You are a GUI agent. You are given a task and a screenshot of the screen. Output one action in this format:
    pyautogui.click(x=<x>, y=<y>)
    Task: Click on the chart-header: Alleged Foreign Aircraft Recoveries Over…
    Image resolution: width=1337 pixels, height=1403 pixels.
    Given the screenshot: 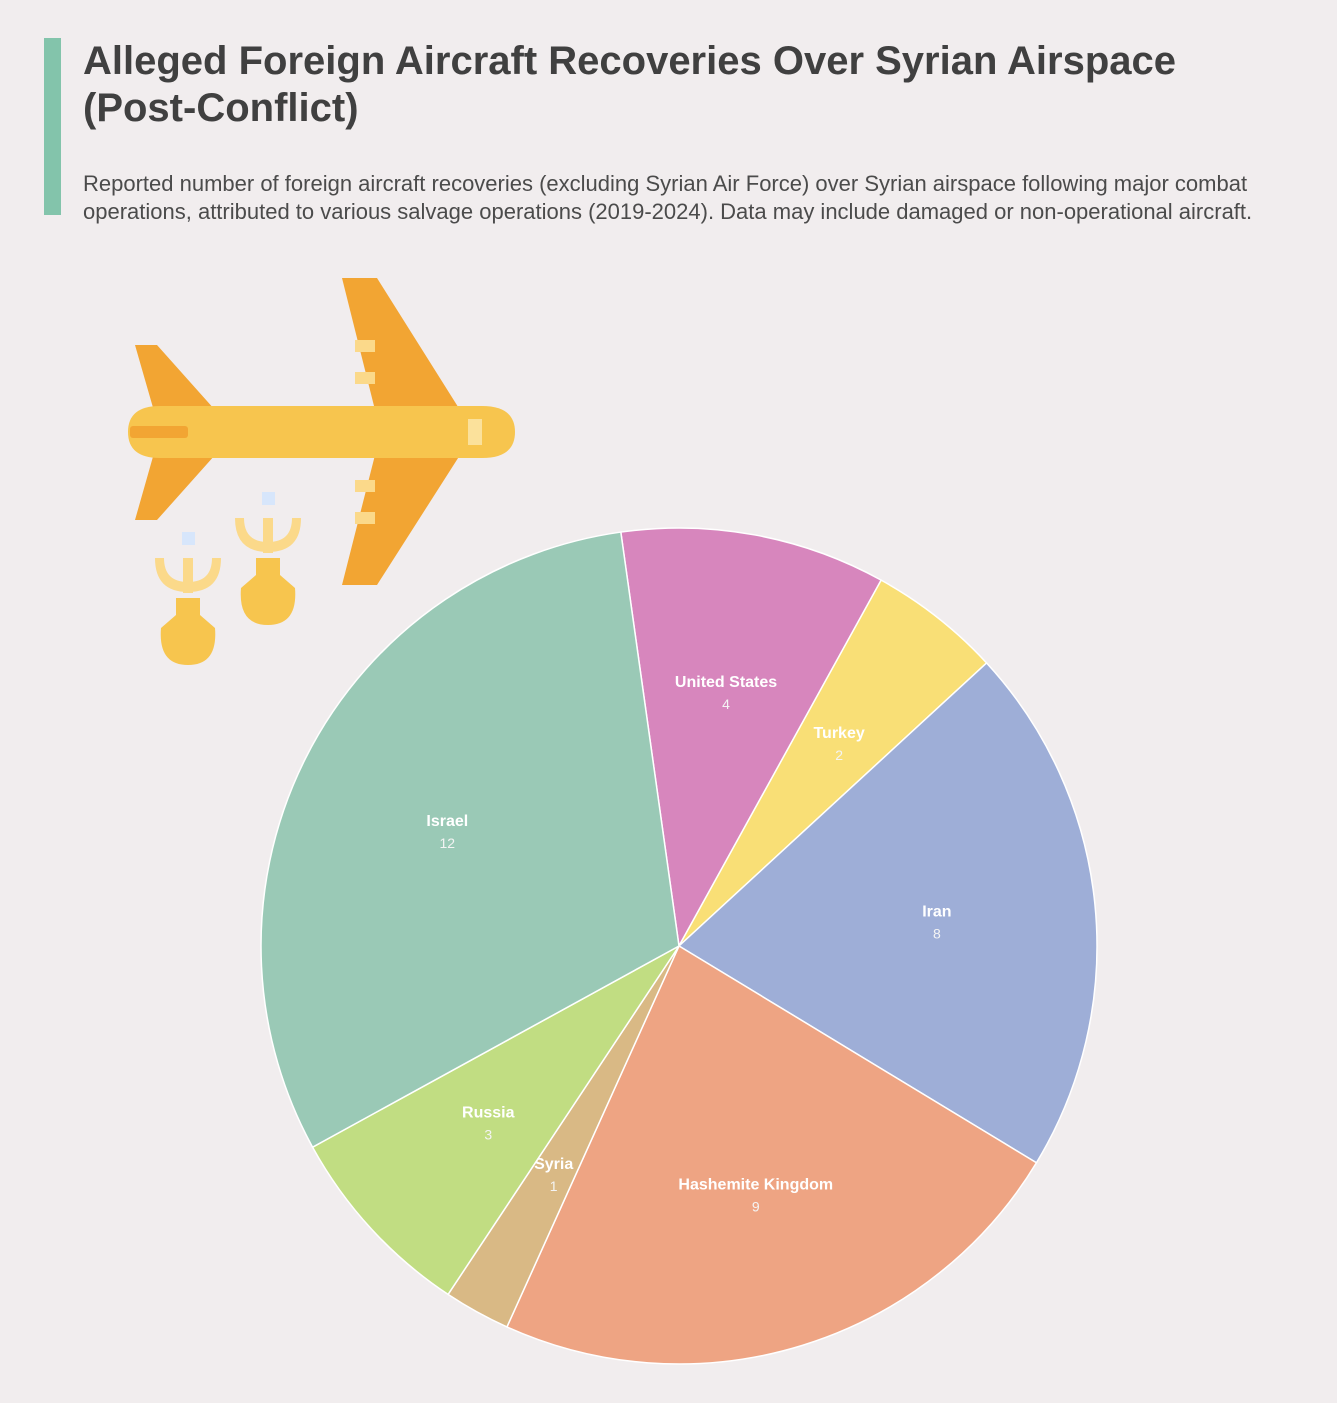 What is the action you would take?
    pyautogui.click(x=686, y=132)
    